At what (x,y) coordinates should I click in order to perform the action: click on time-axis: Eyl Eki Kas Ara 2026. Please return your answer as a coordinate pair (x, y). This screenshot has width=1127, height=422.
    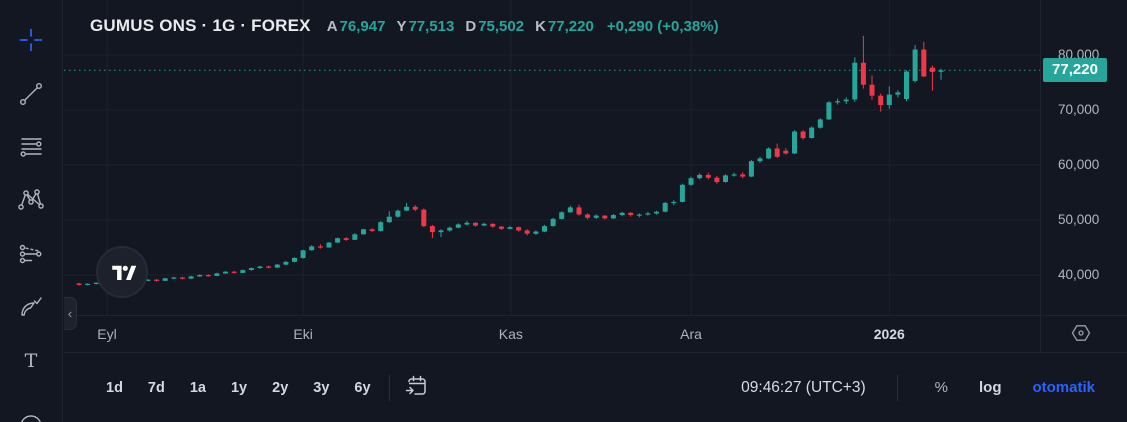
    Looking at the image, I should click on (552, 333).